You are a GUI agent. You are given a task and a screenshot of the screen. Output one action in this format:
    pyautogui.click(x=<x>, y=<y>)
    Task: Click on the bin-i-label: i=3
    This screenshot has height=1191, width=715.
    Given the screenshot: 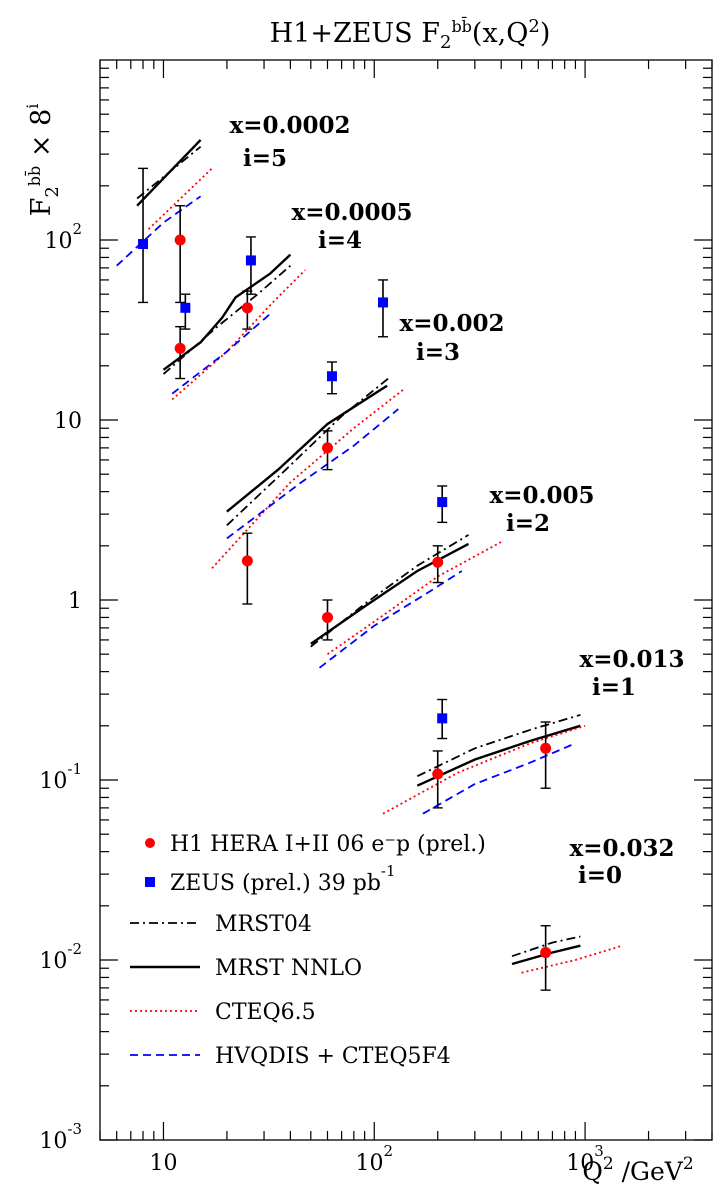 What is the action you would take?
    pyautogui.click(x=438, y=352)
    